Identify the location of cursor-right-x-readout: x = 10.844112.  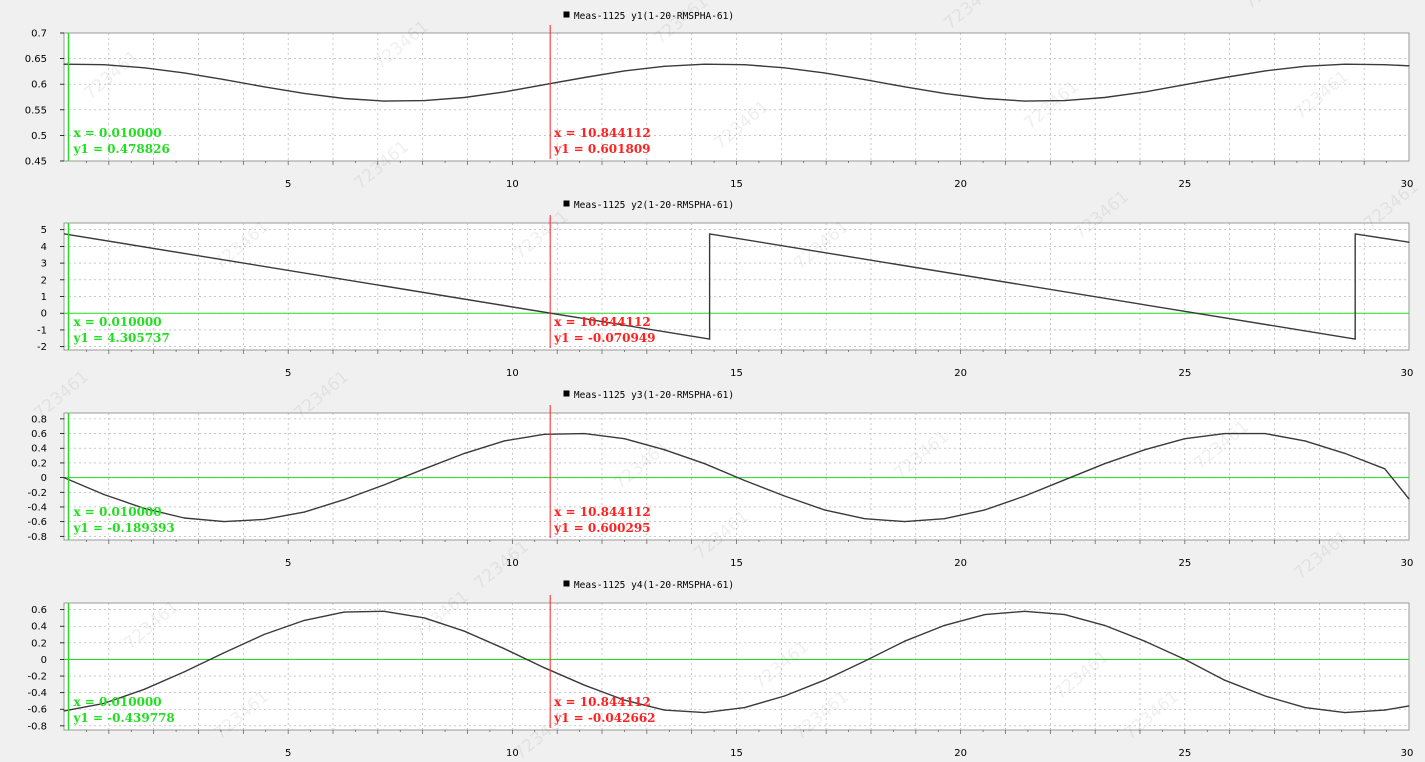
(602, 512).